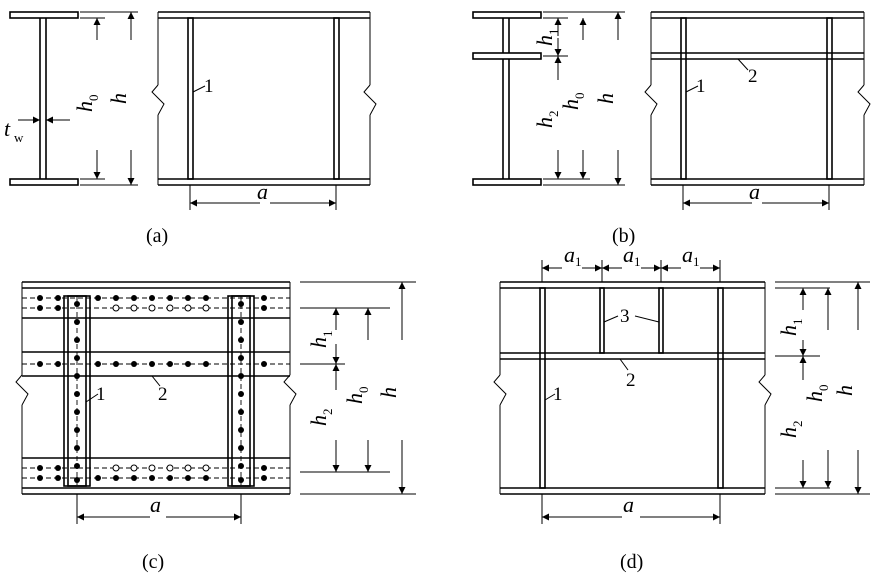 The width and height of the screenshot is (882, 579). I want to click on h0-label-c: h, so click(354, 398).